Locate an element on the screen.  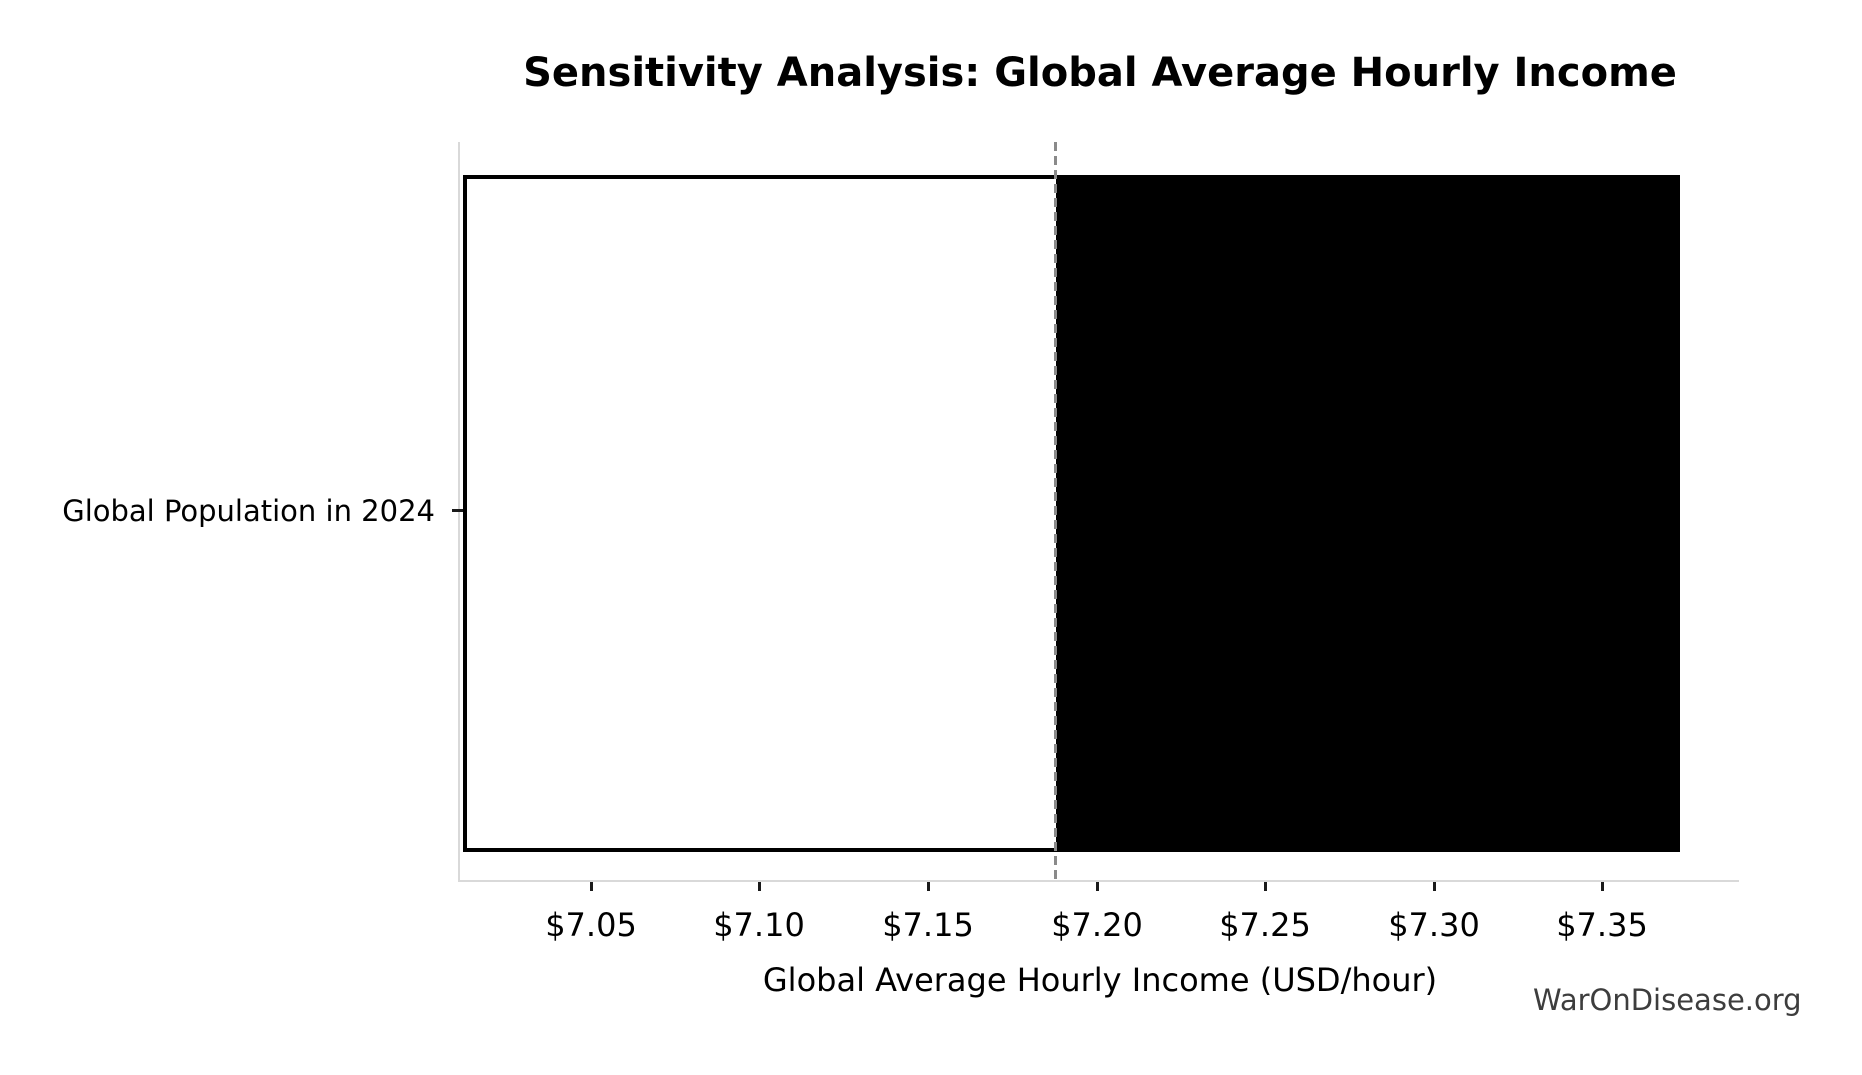
x-axis-spine is located at coordinates (1098, 881).